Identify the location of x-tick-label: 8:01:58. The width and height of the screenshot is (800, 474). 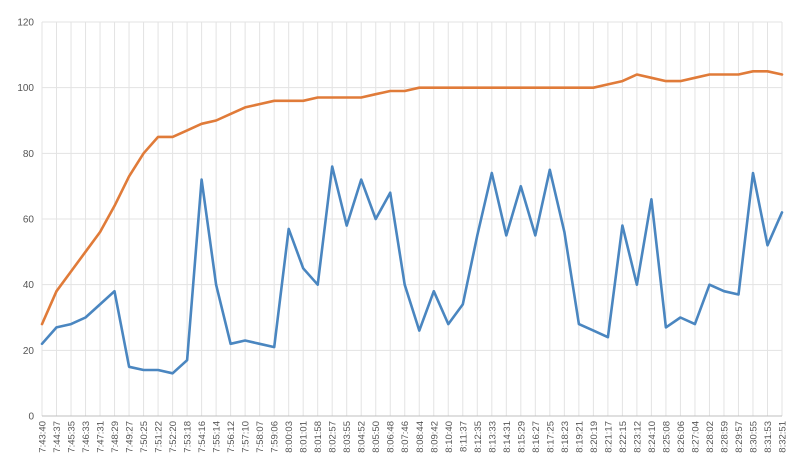
(318, 437).